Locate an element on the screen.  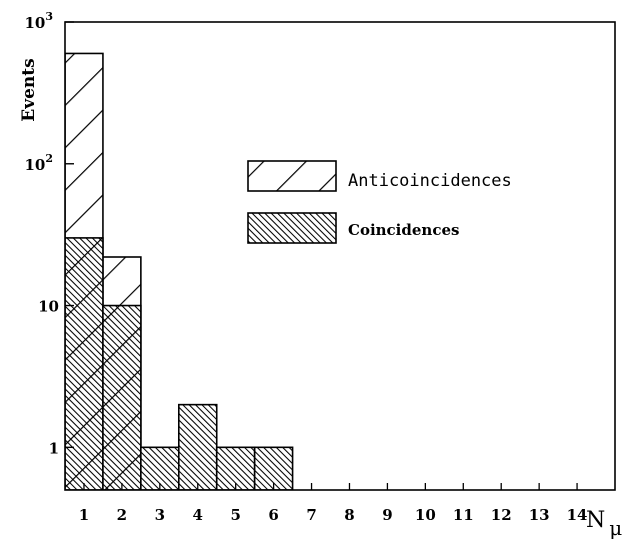
x-tick-label: 3 is located at coordinates (160, 515).